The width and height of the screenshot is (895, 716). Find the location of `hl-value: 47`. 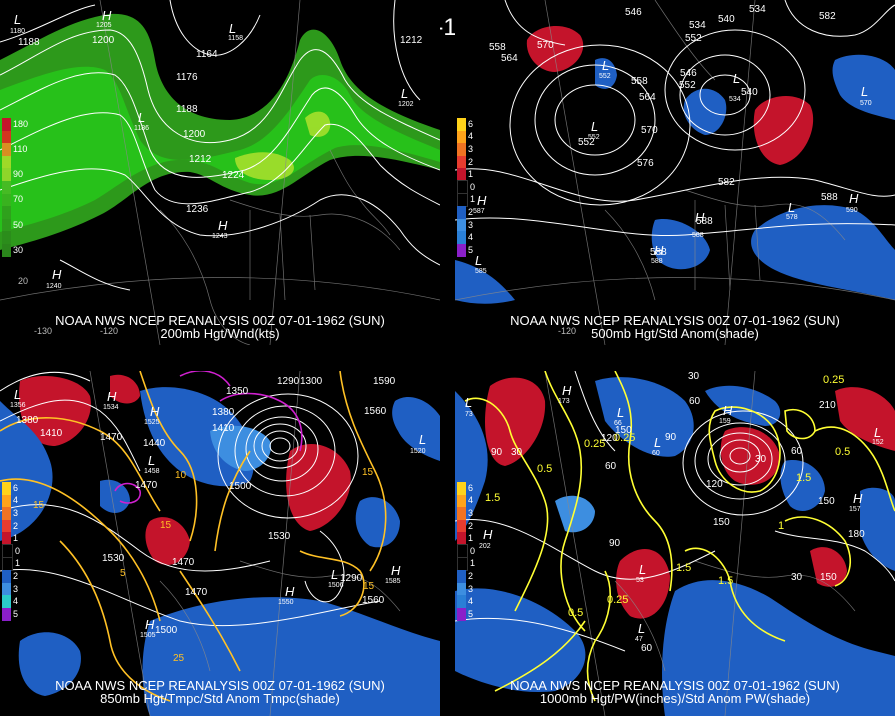

hl-value: 47 is located at coordinates (639, 639).